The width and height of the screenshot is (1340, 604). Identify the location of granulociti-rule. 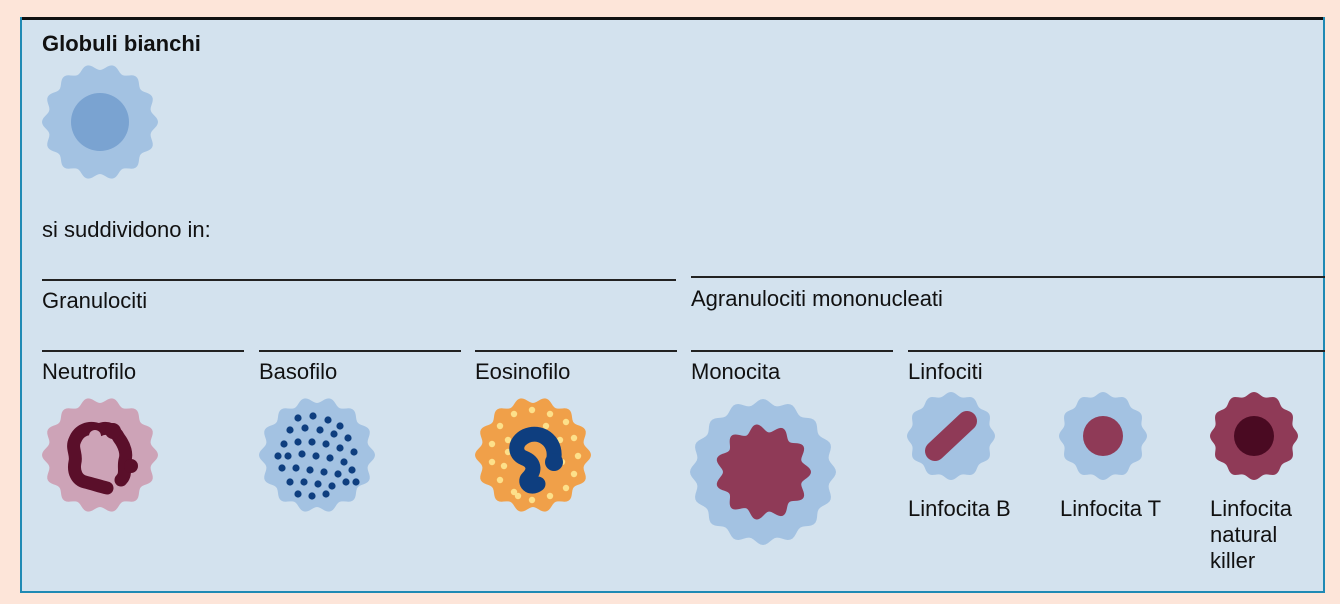
(359, 280).